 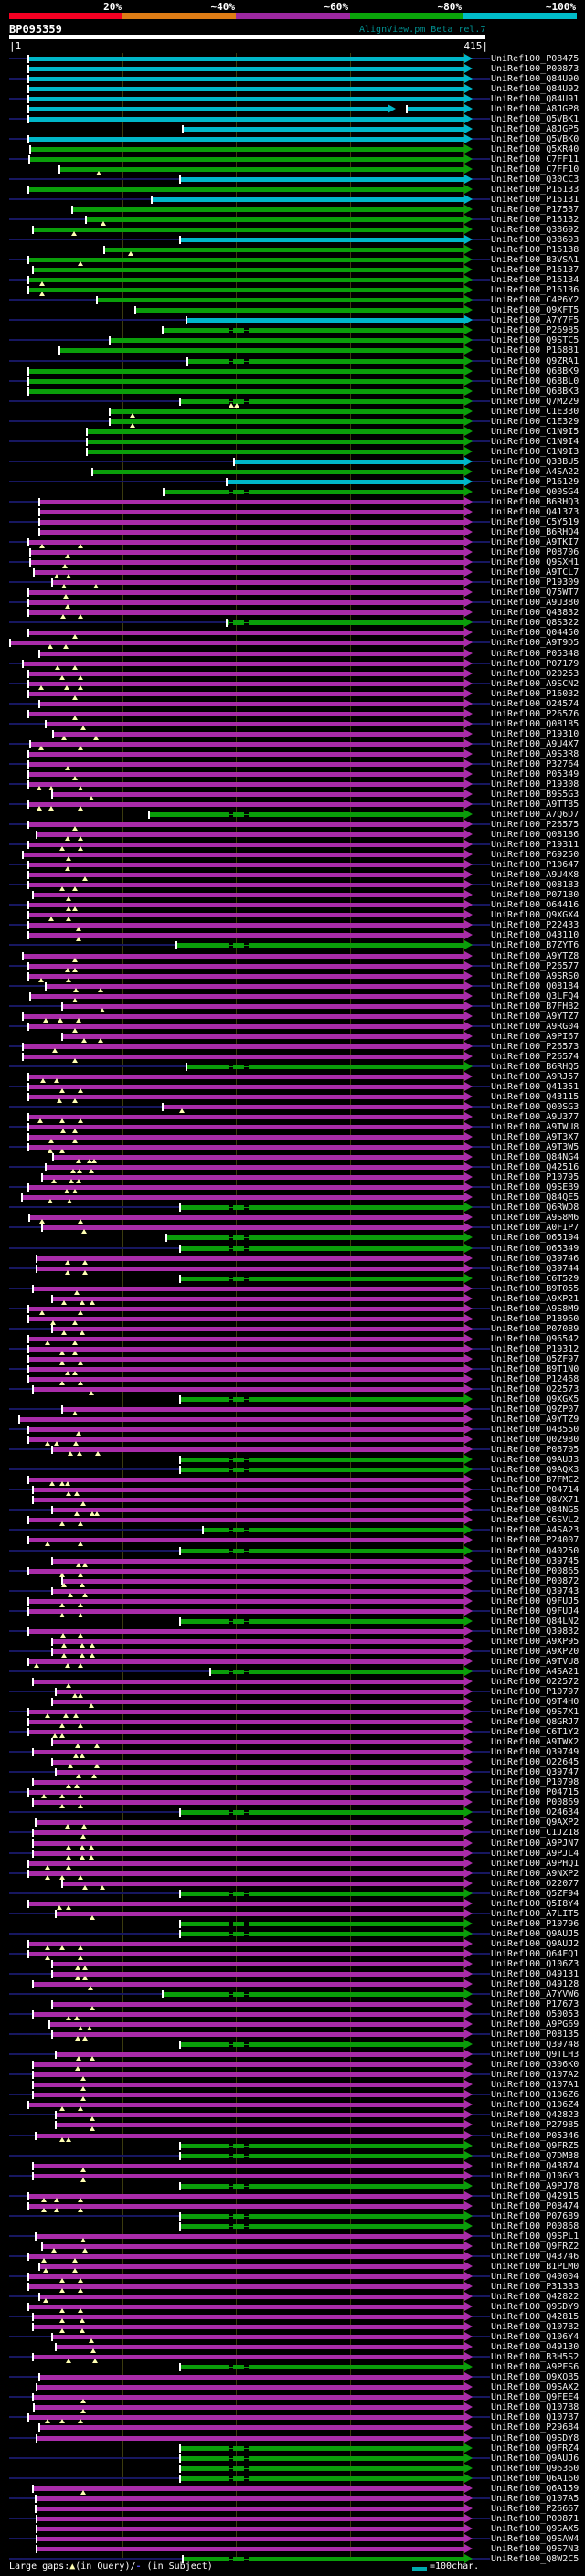 What do you see at coordinates (536, 1712) in the screenshot?
I see `subject-id-label: UniRef100_Q9S7X1` at bounding box center [536, 1712].